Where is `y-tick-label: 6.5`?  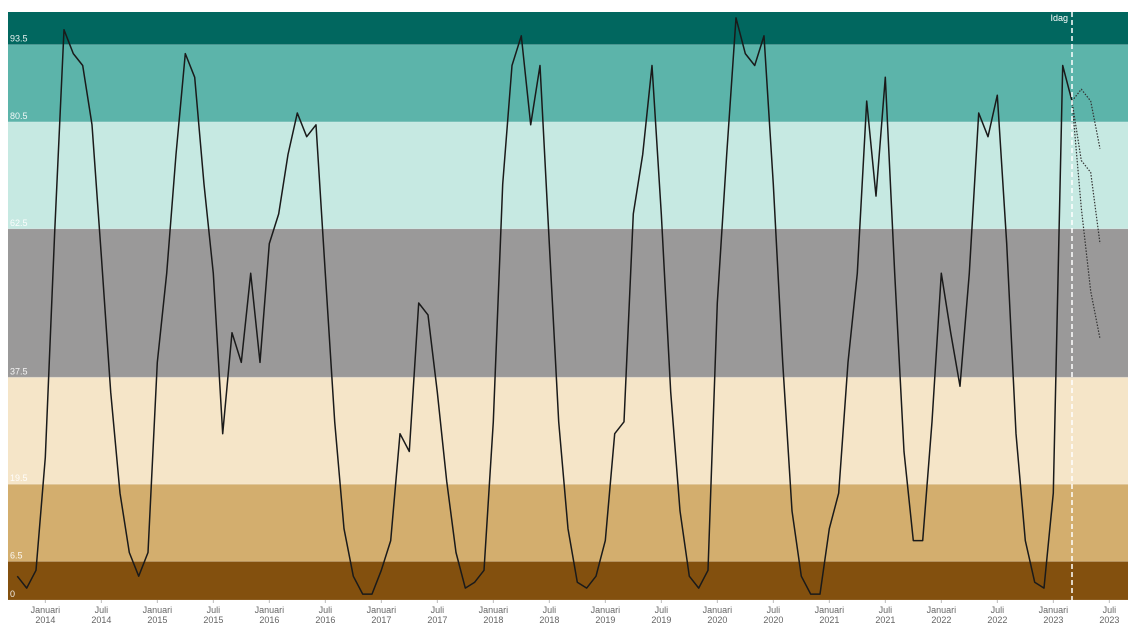 y-tick-label: 6.5 is located at coordinates (16, 555).